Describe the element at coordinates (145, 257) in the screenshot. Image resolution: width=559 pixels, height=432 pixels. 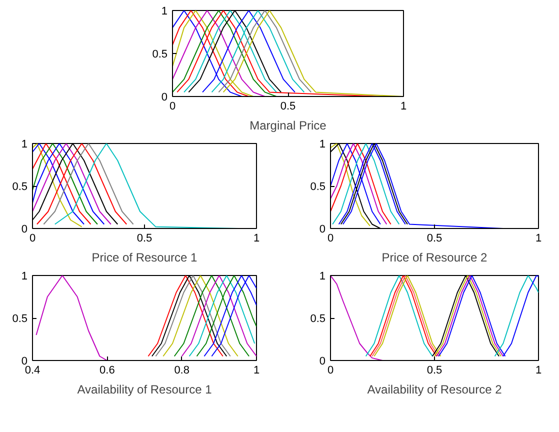
I see `x-axis-title: Price of Resource 1` at that location.